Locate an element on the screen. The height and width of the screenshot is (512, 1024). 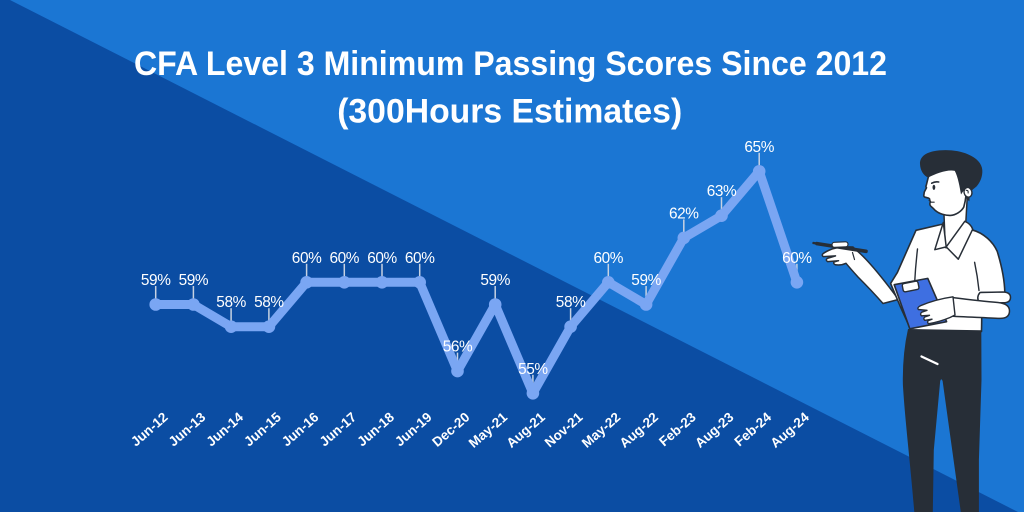
svg-text: 56% is located at coordinates (458, 347).